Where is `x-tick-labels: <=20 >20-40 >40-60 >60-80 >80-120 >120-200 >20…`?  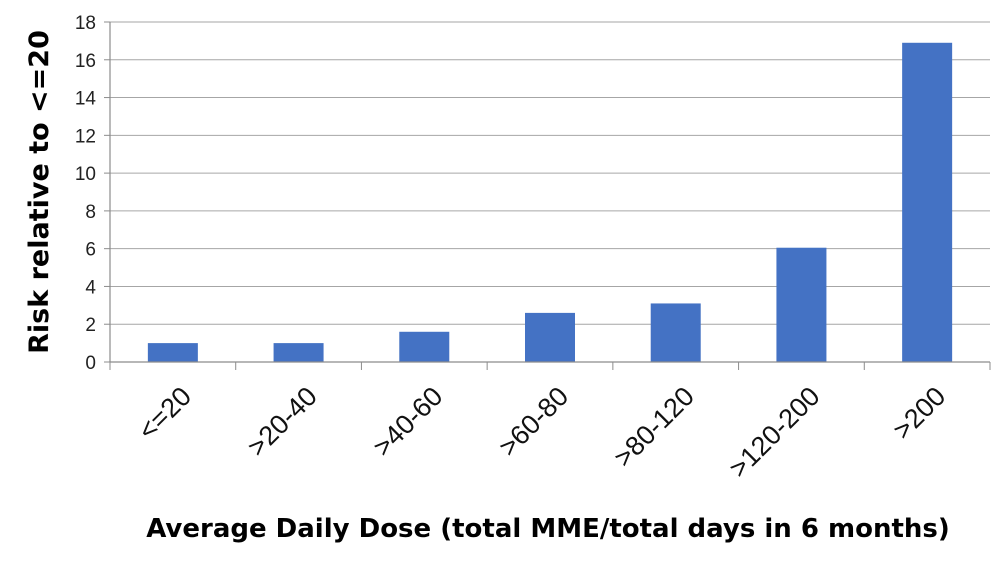 x-tick-labels: <=20 >20-40 >40-60 >60-80 >80-120 >120-200 >20… is located at coordinates (541, 432).